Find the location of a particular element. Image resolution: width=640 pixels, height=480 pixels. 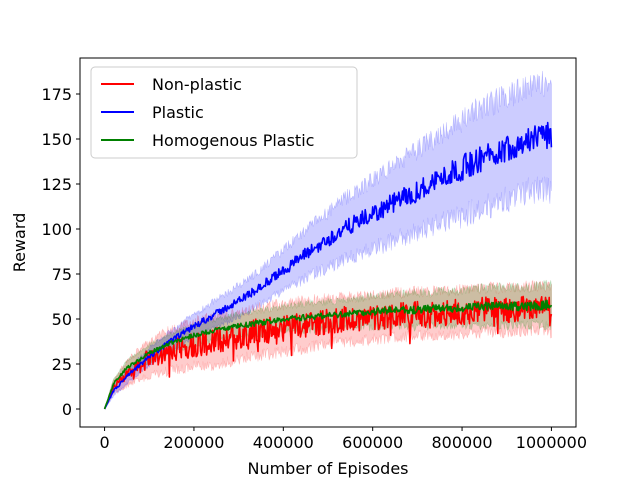

legend-box is located at coordinates (224, 112).